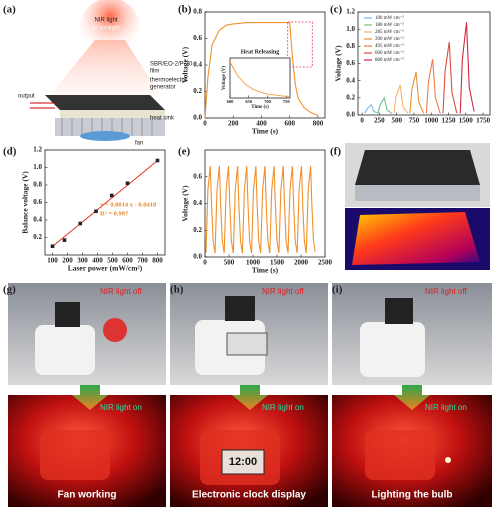 This screenshot has width=500, height=514. Describe the element at coordinates (105, 268) in the screenshot. I see `x-axis-label: Laser power (mW/cm²)` at that location.